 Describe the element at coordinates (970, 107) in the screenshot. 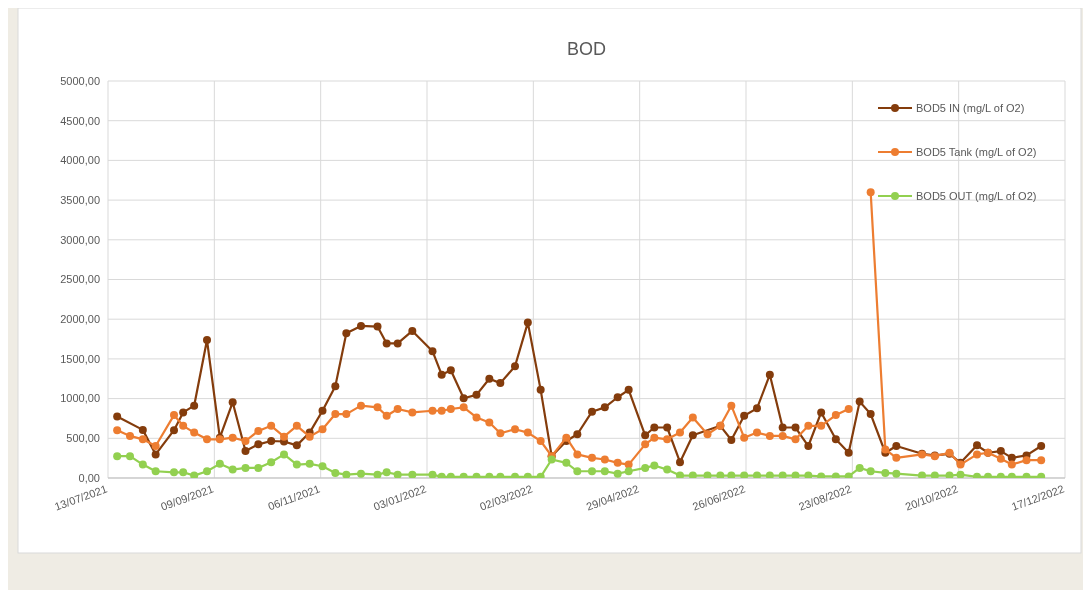

I see `legend-label: BOD5 IN (mg/L of O2)` at that location.